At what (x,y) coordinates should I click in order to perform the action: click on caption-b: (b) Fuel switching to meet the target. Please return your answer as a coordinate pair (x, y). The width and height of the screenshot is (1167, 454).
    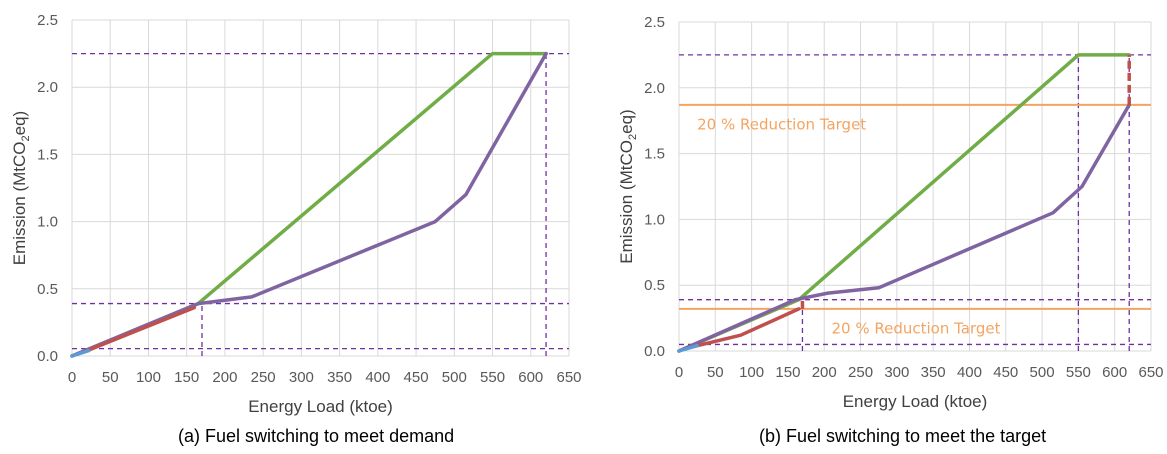
    Looking at the image, I should click on (902, 436).